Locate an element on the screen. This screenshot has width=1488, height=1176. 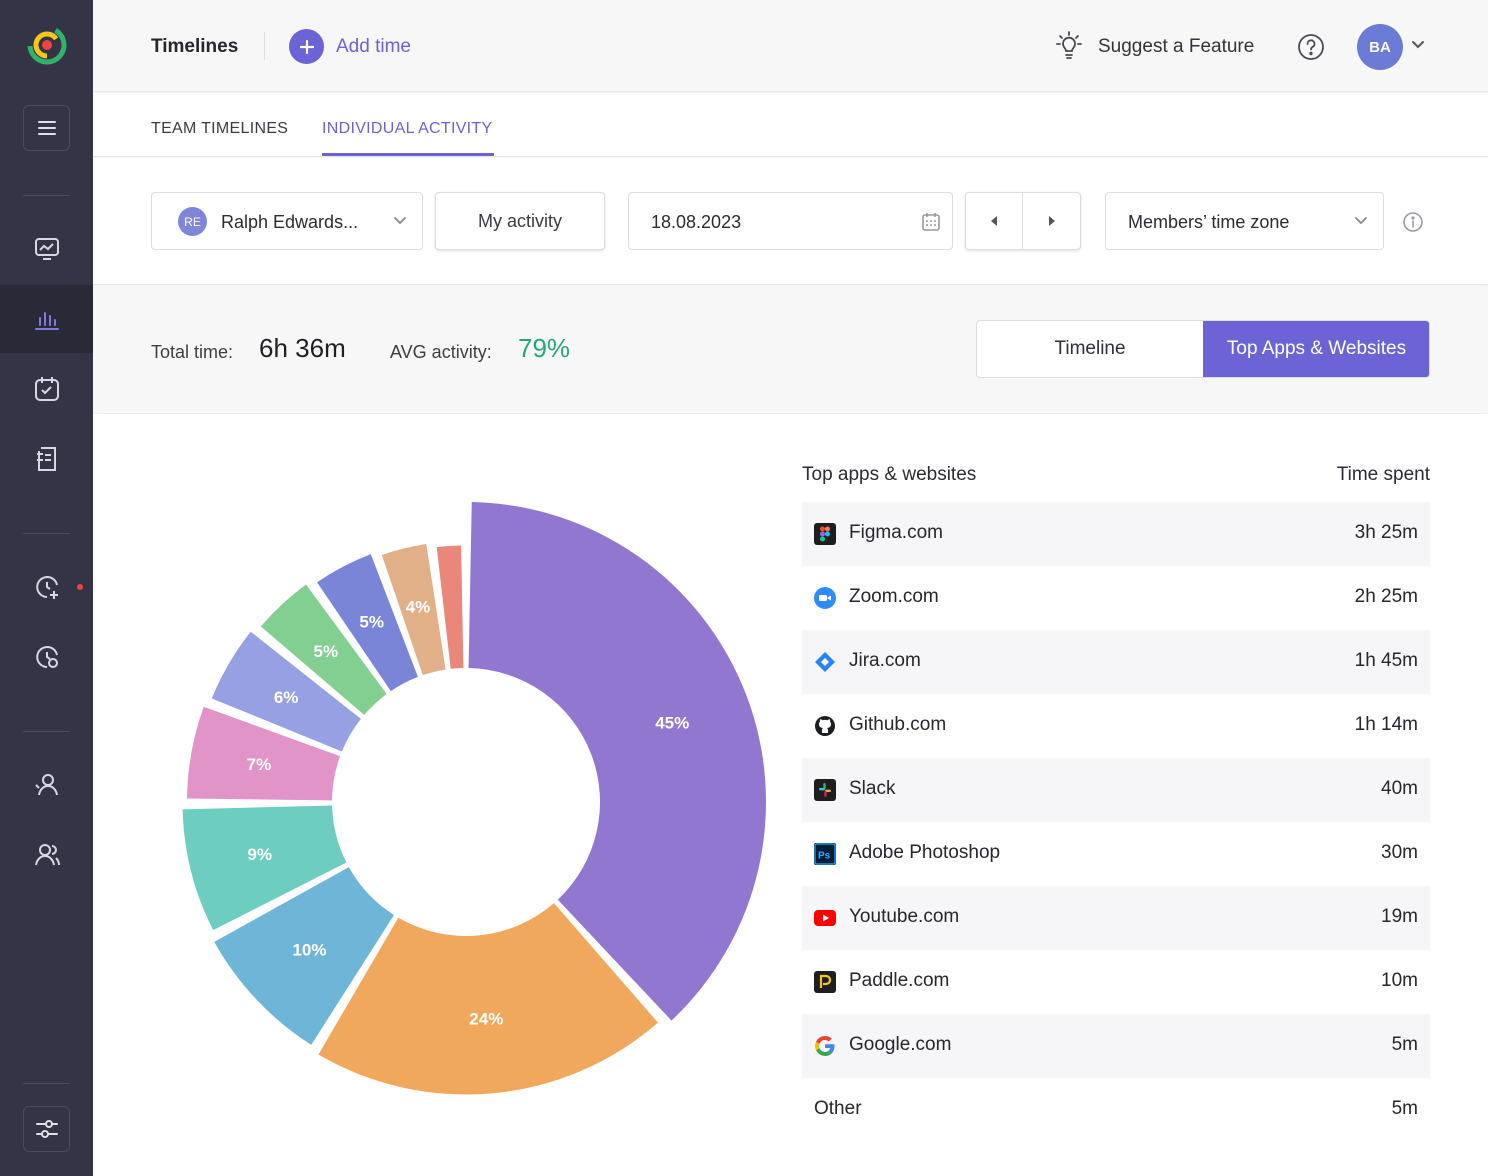
jira-icon is located at coordinates (825, 662).